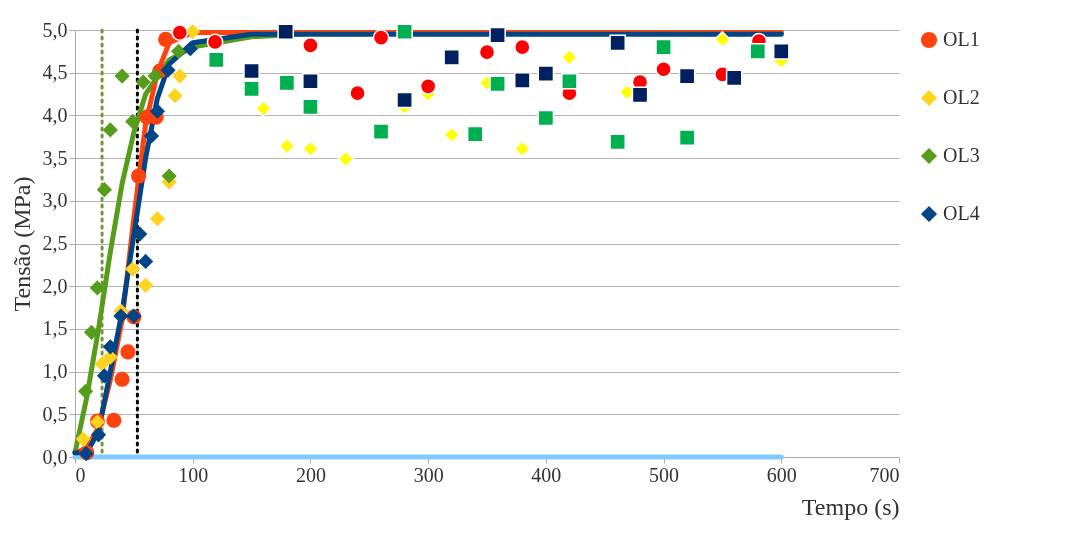 The height and width of the screenshot is (554, 1073). Describe the element at coordinates (55, 29) in the screenshot. I see `y-tick-label: 5,0` at that location.